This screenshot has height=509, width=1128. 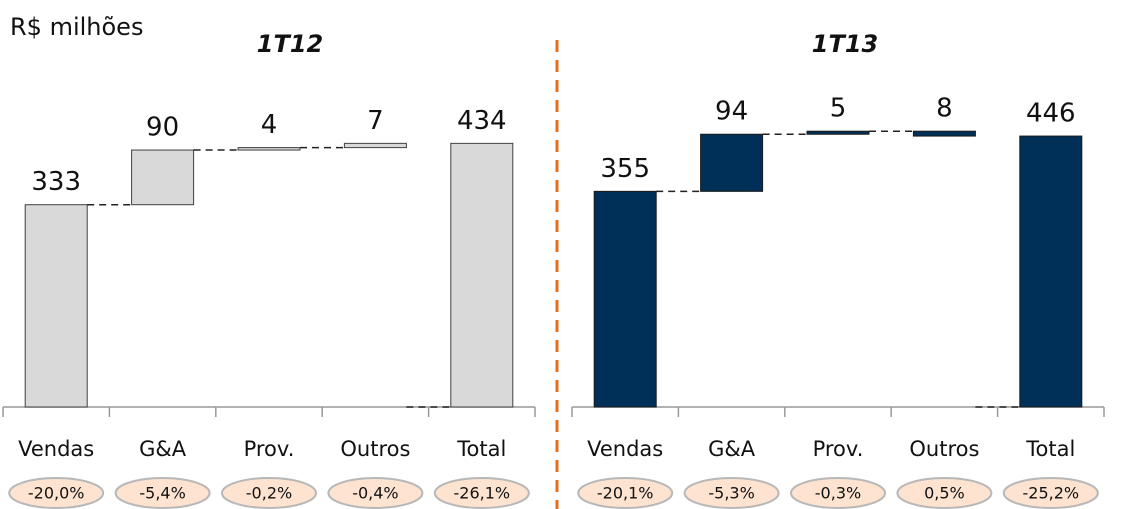 What do you see at coordinates (269, 125) in the screenshot?
I see `value-label: 4` at bounding box center [269, 125].